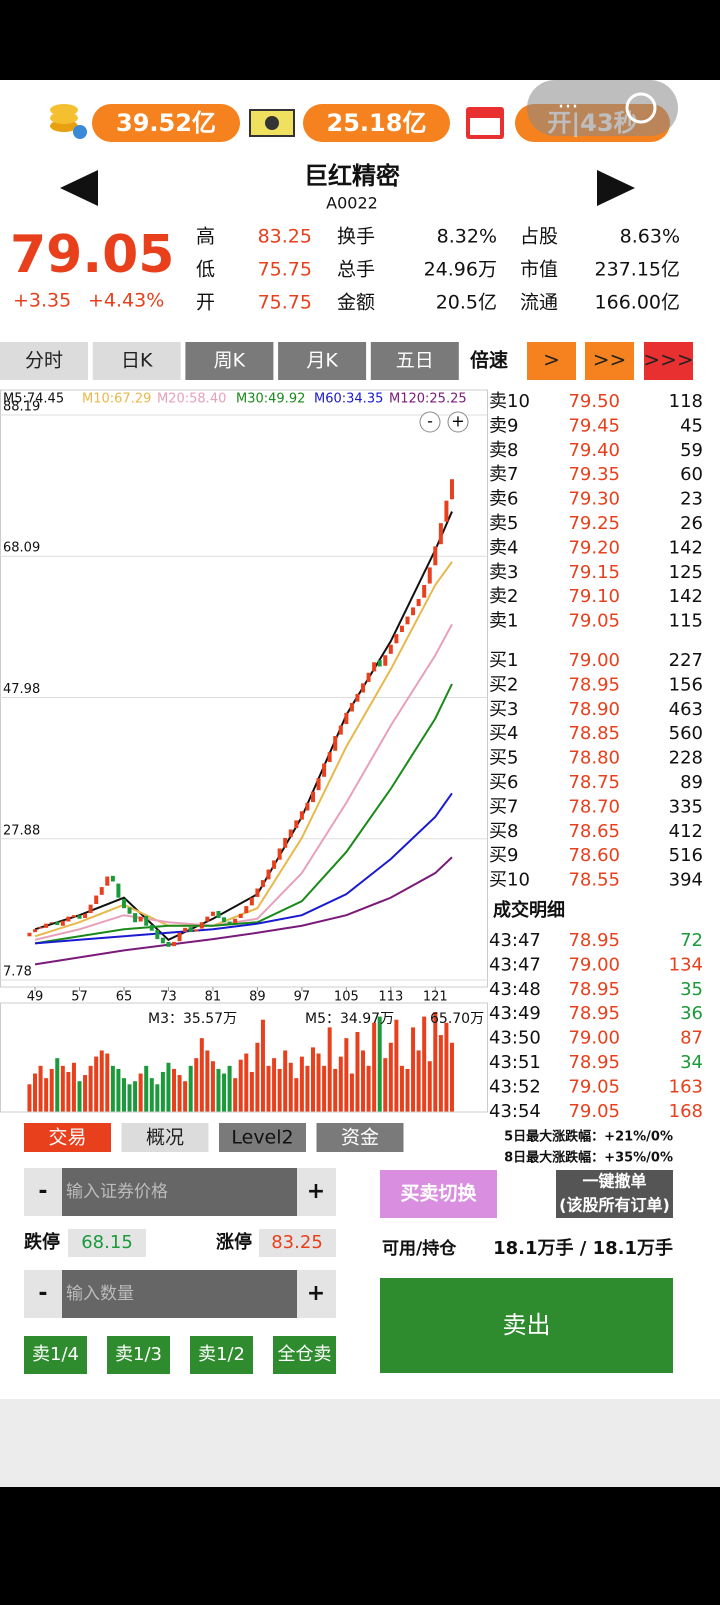 The image size is (720, 1605). I want to click on speed-glyph: >, so click(551, 360).